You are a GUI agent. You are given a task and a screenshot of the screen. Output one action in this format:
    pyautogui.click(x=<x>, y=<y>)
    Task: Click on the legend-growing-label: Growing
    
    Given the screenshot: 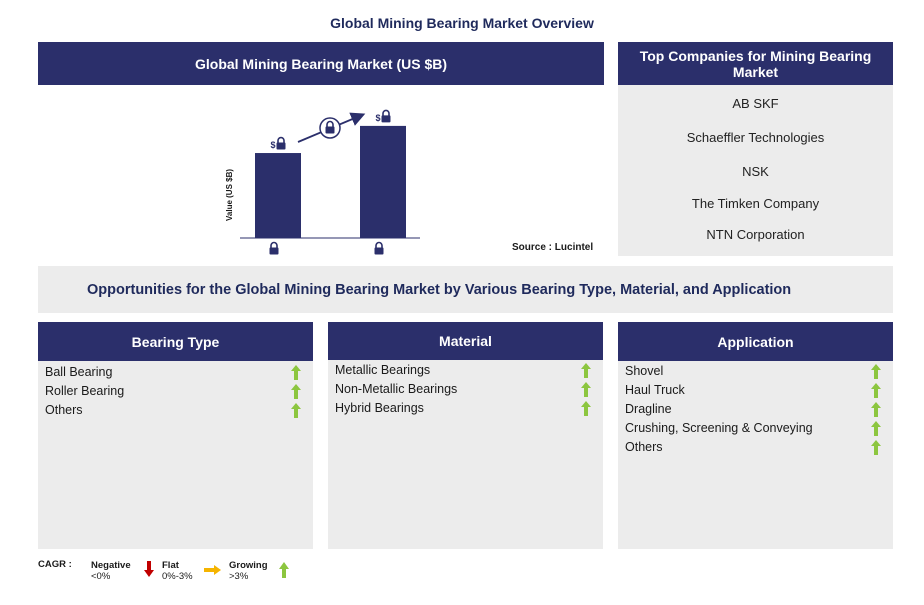 What is the action you would take?
    pyautogui.click(x=248, y=565)
    